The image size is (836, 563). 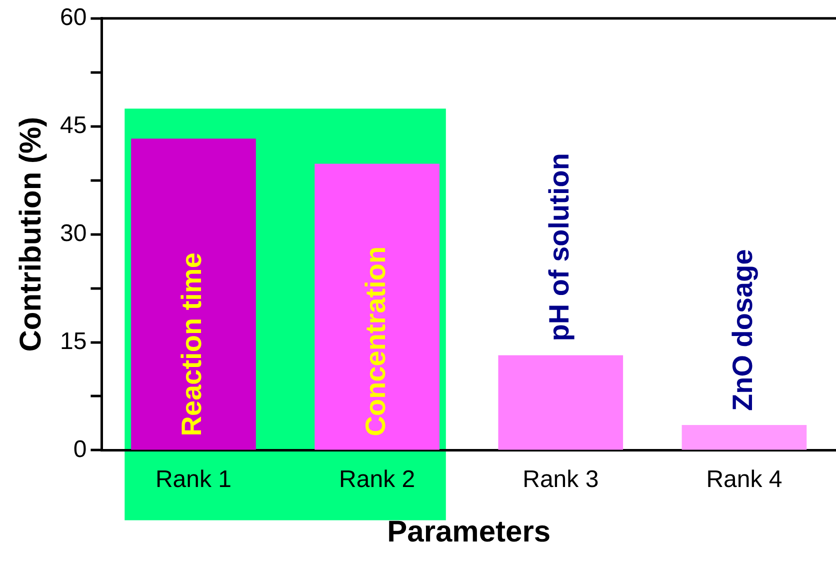 What do you see at coordinates (31, 234) in the screenshot?
I see `y-axis-title: Contribution (%)` at bounding box center [31, 234].